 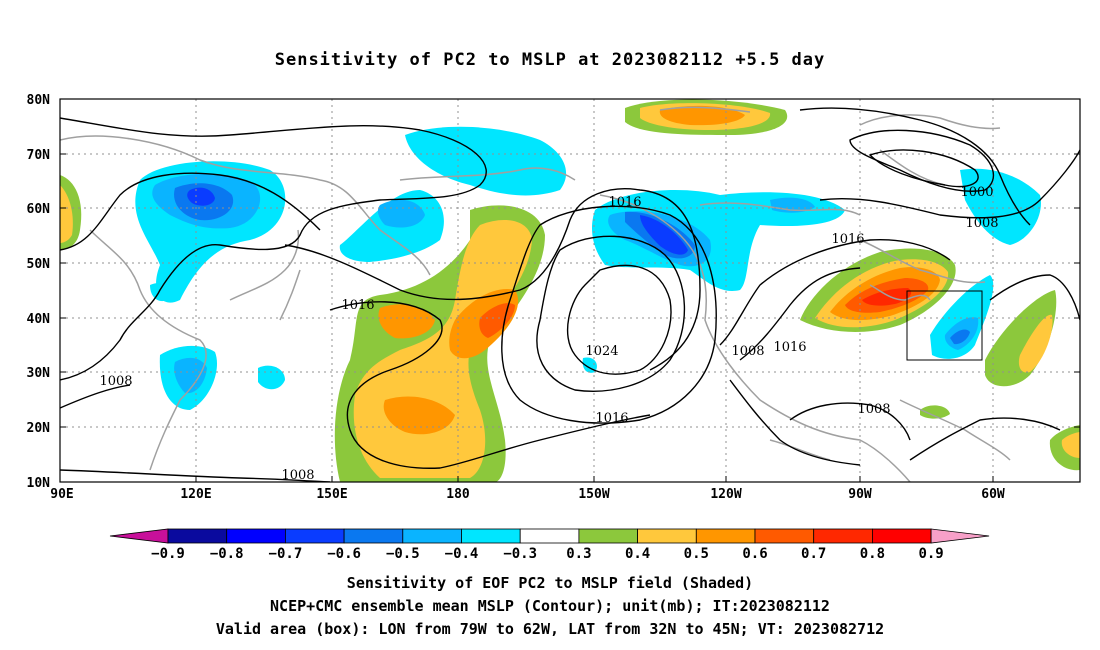 What do you see at coordinates (39, 373) in the screenshot?
I see `lat-label: 30N` at bounding box center [39, 373].